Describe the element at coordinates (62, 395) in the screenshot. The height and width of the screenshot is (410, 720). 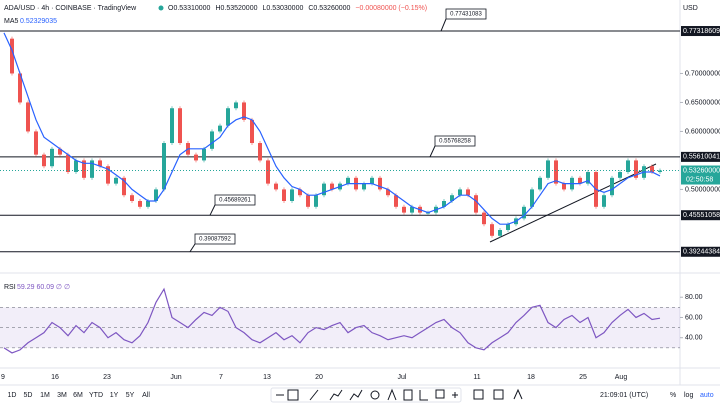
I see `range-button: 3M` at that location.